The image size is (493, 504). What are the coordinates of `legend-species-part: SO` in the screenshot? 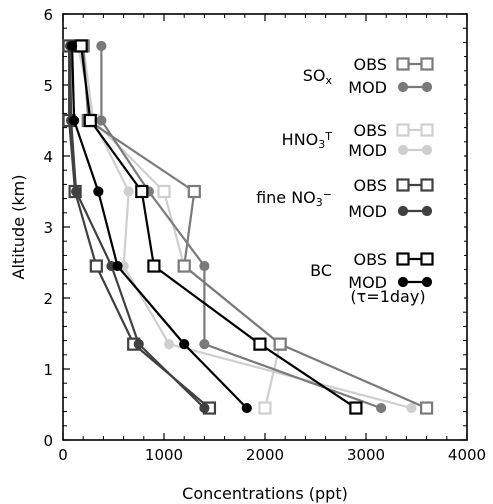 It's located at (314, 75).